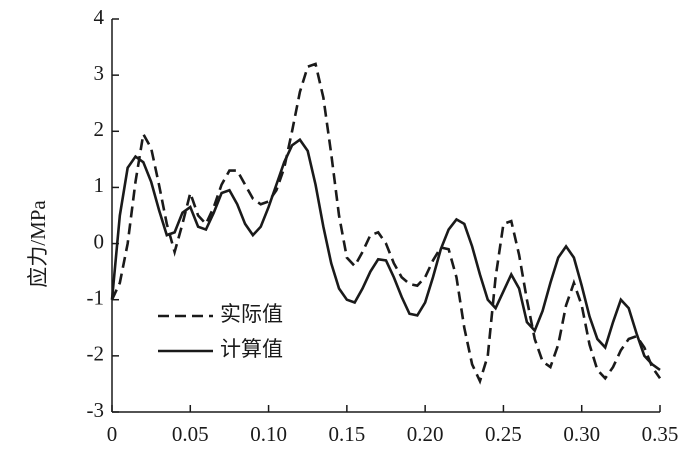 Image resolution: width=695 pixels, height=460 pixels. Describe the element at coordinates (581, 434) in the screenshot. I see `x-tick-label: 0.30` at that location.